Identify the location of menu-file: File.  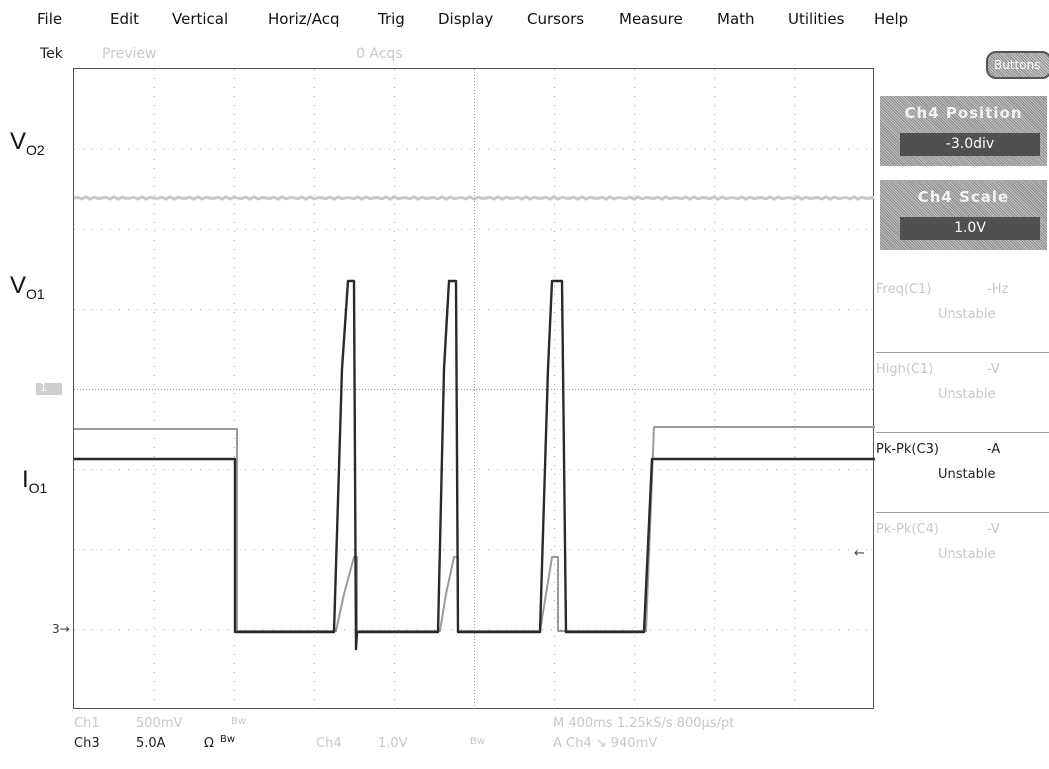
(50, 19).